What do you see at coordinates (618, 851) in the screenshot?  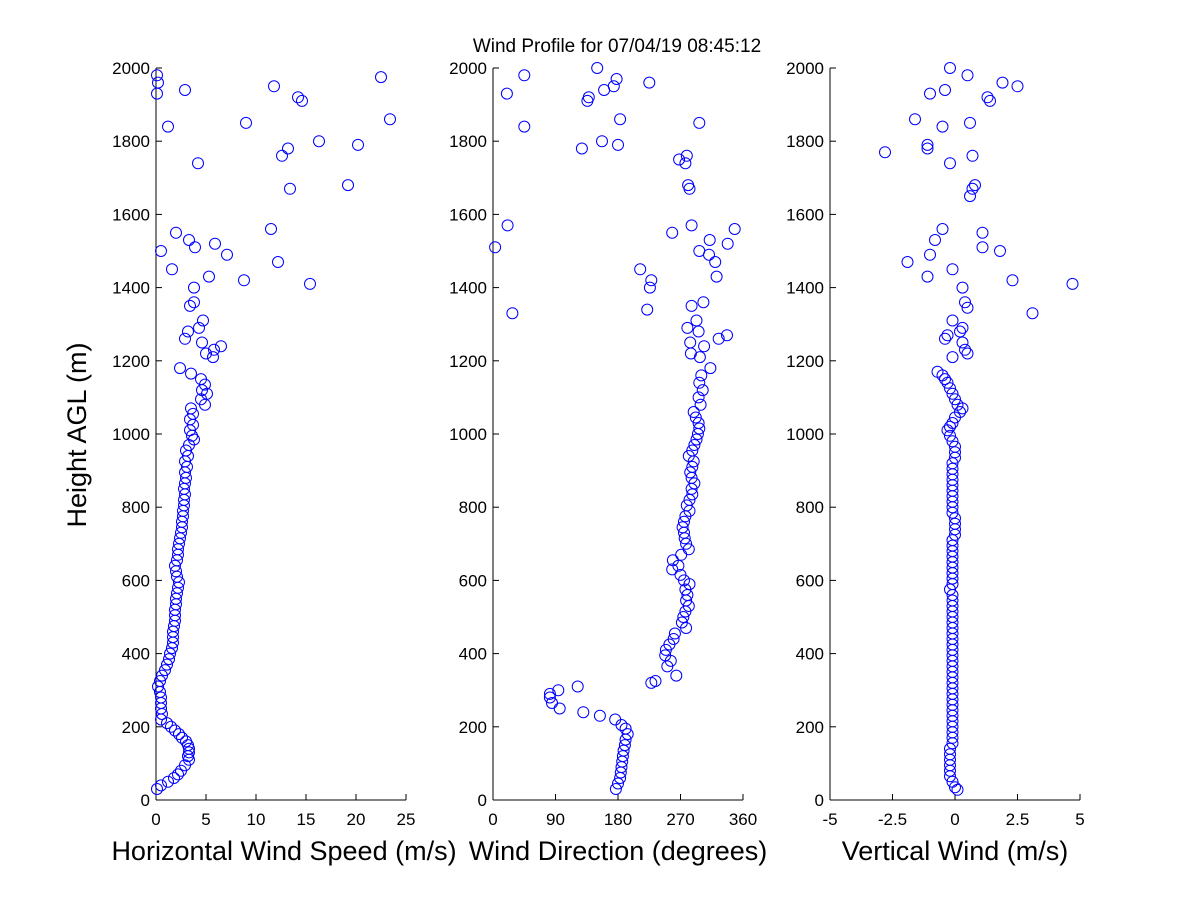 I see `x-axis-label: Wind Direction (degrees)` at bounding box center [618, 851].